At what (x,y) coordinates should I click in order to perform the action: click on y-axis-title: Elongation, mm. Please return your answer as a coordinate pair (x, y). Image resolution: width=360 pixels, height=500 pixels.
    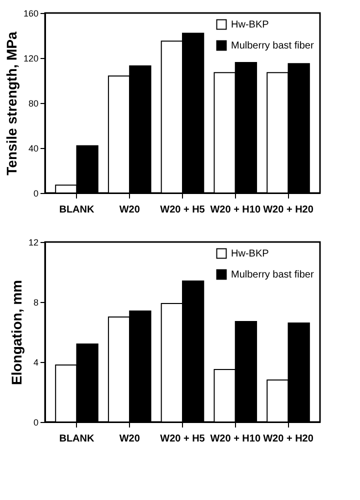
    Looking at the image, I should click on (16, 332).